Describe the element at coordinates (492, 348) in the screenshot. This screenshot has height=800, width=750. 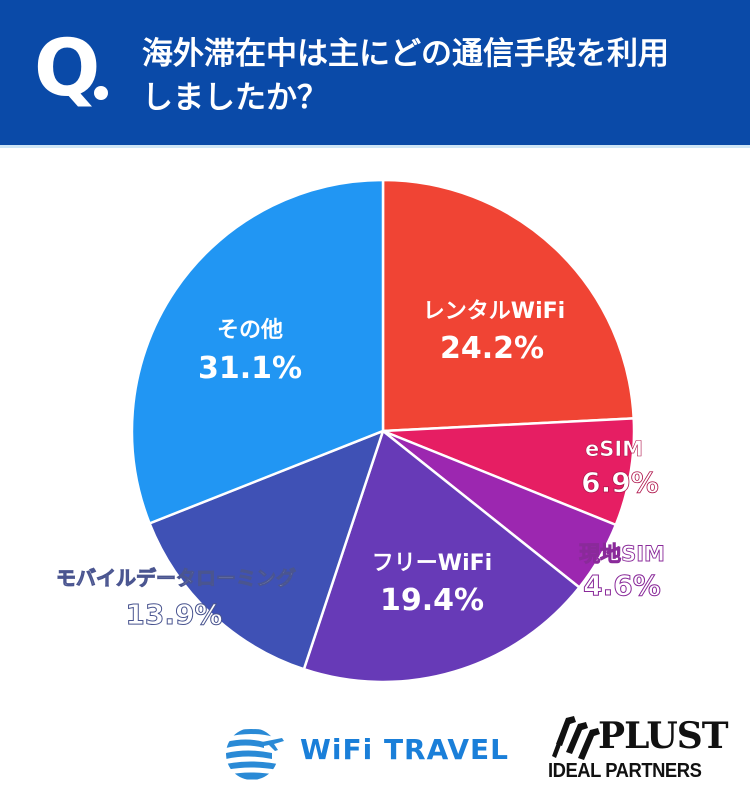
I see `label-rental-wifi-value: 24.2%` at that location.